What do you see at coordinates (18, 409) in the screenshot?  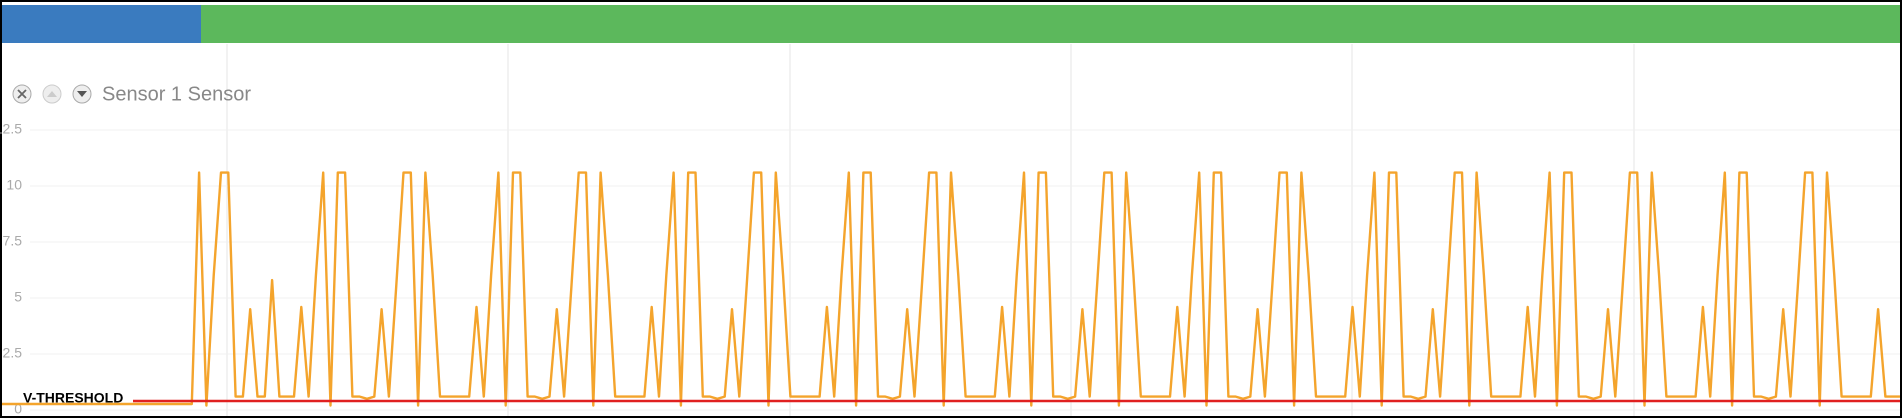 I see `y-tick-label: 0` at bounding box center [18, 409].